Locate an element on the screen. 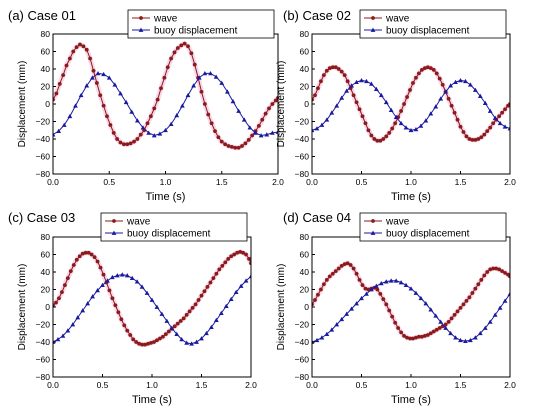 This screenshot has width=550, height=412. x-tick-label: 1.0 is located at coordinates (152, 385).